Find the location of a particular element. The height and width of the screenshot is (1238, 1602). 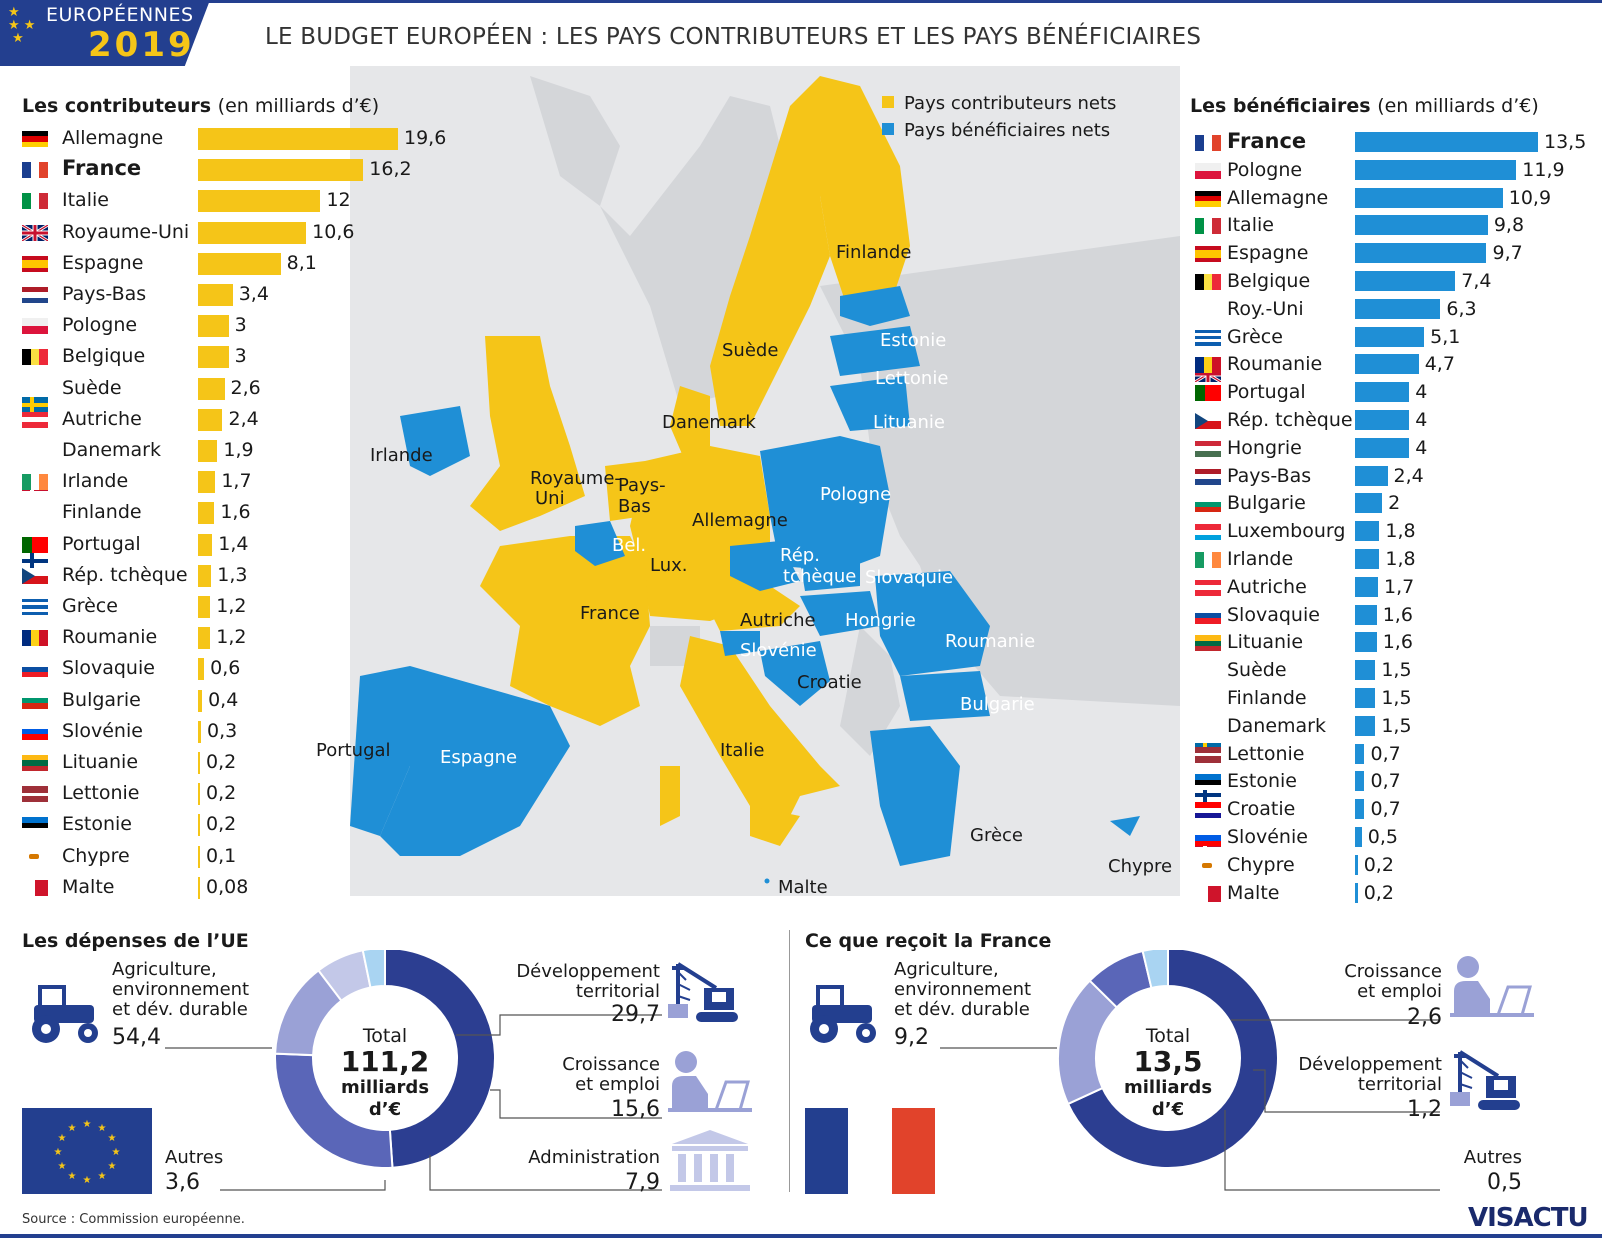

bar-category-label: Lettonie is located at coordinates (1266, 753).